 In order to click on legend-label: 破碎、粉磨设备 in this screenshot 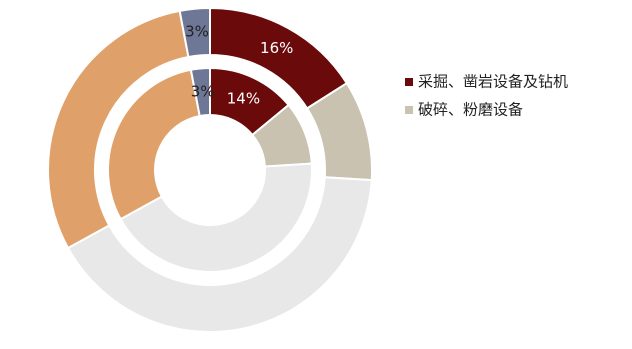, I will do `click(470, 110)`.